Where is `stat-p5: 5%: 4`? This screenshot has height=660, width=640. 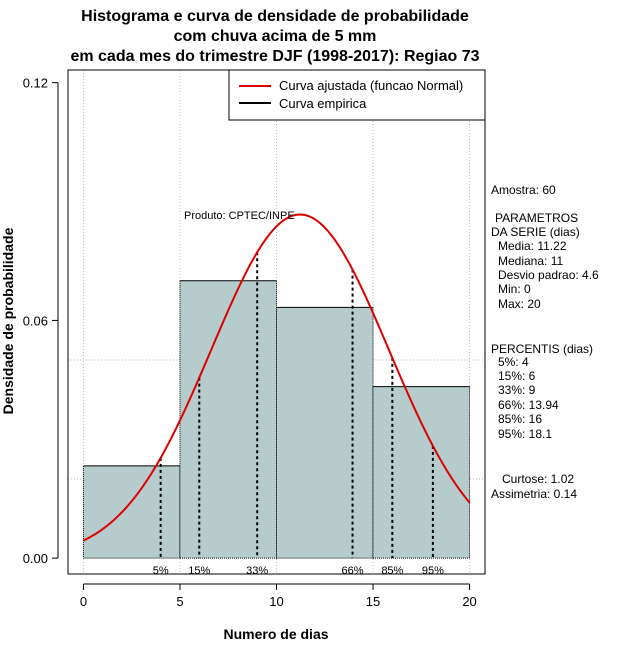
stat-p5: 5%: 4 is located at coordinates (513, 362).